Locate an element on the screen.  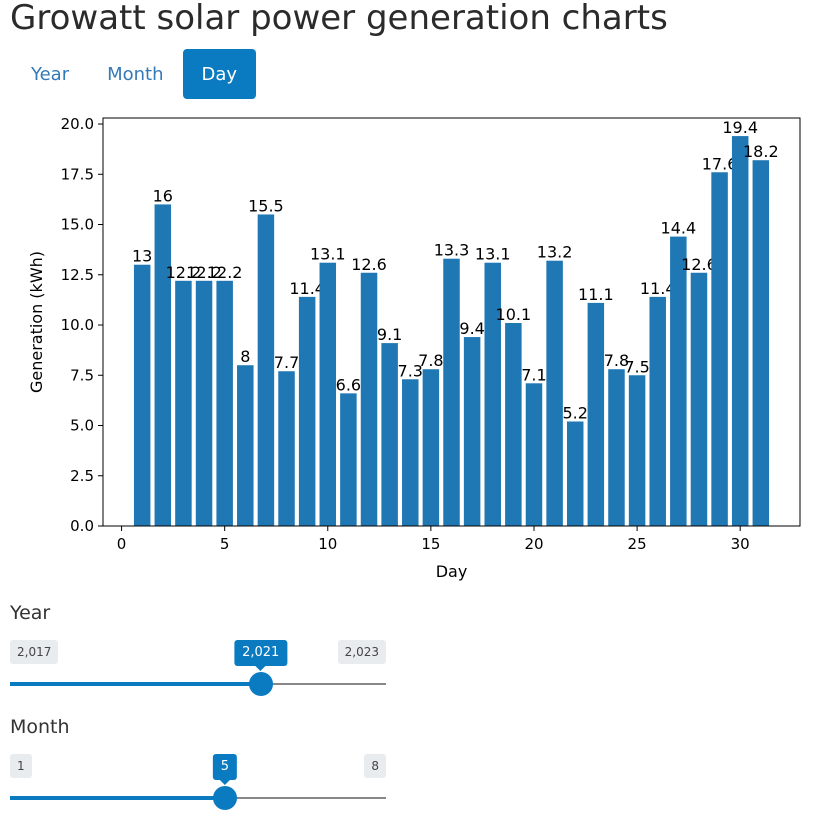
bar-data-label: 8 is located at coordinates (245, 356).